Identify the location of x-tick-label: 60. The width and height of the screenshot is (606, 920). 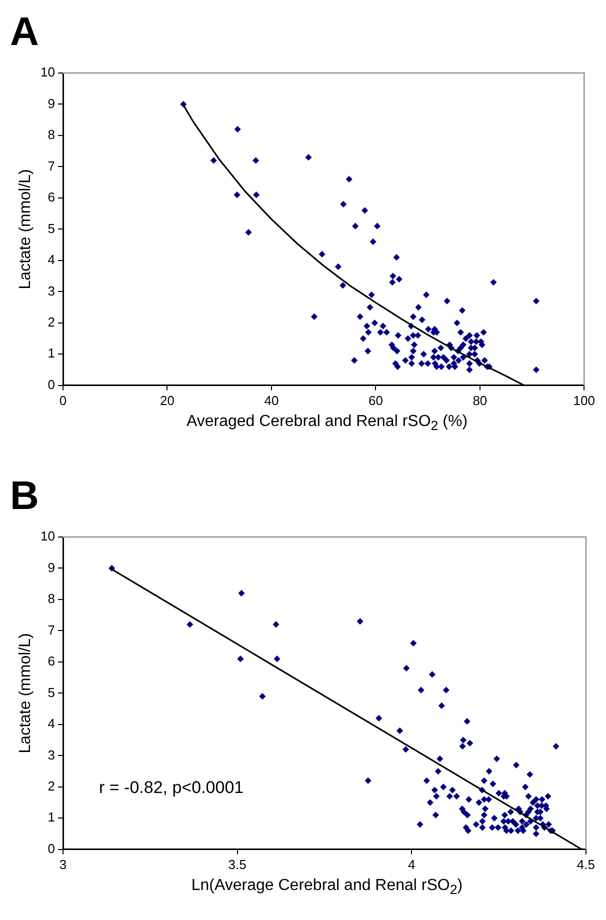
(375, 400).